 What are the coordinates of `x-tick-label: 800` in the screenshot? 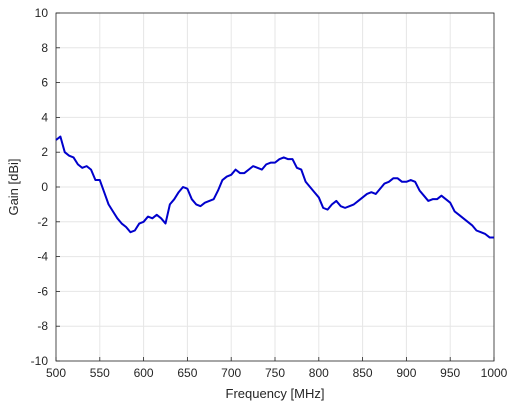 It's located at (319, 373).